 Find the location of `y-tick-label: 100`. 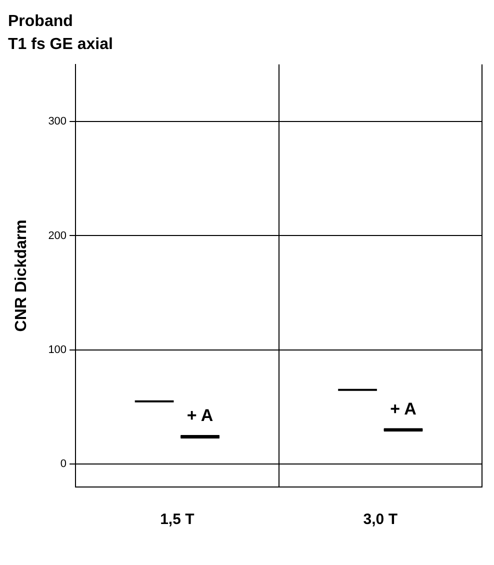

y-tick-label: 100 is located at coordinates (57, 350).